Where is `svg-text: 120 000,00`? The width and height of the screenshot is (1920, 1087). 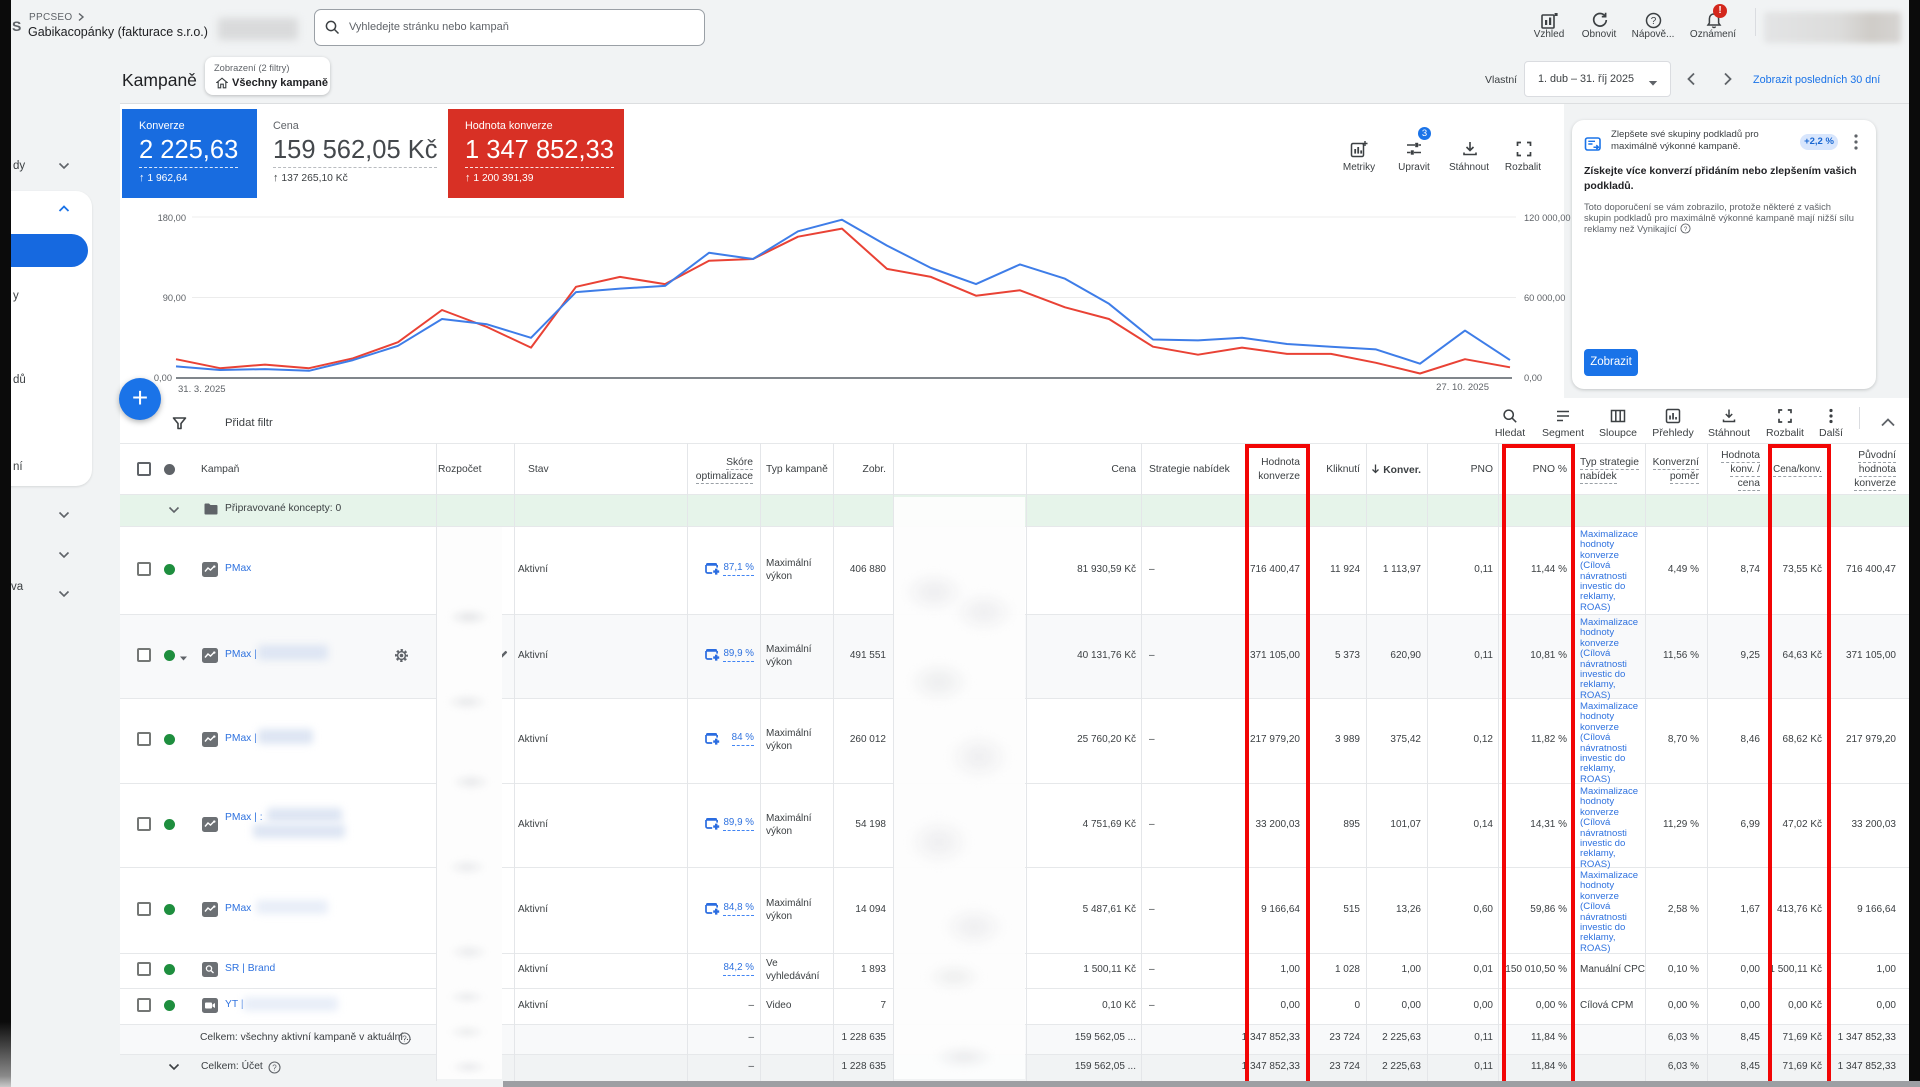 svg-text: 120 000,00 is located at coordinates (1547, 218).